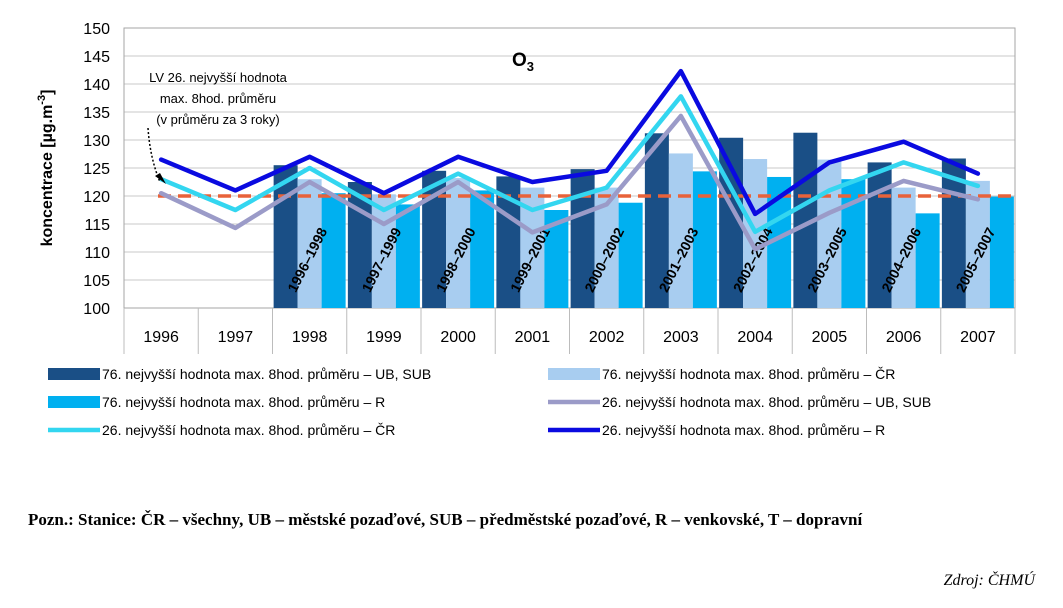  I want to click on annotation-arrow, so click(154, 155).